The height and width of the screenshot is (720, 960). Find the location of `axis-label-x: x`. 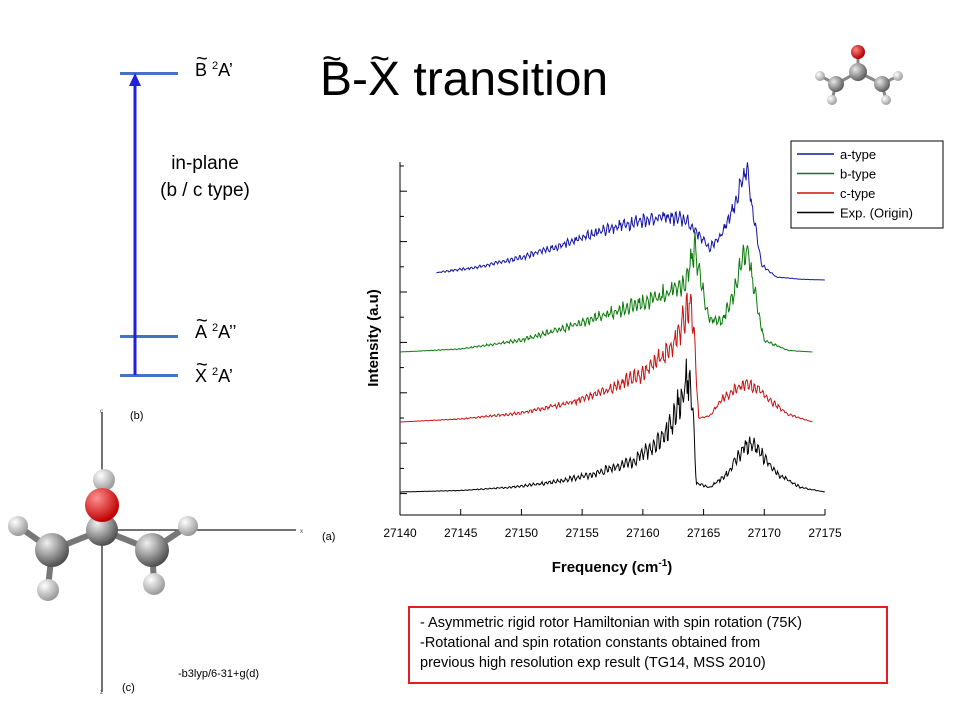

axis-label-x: x is located at coordinates (301, 532).